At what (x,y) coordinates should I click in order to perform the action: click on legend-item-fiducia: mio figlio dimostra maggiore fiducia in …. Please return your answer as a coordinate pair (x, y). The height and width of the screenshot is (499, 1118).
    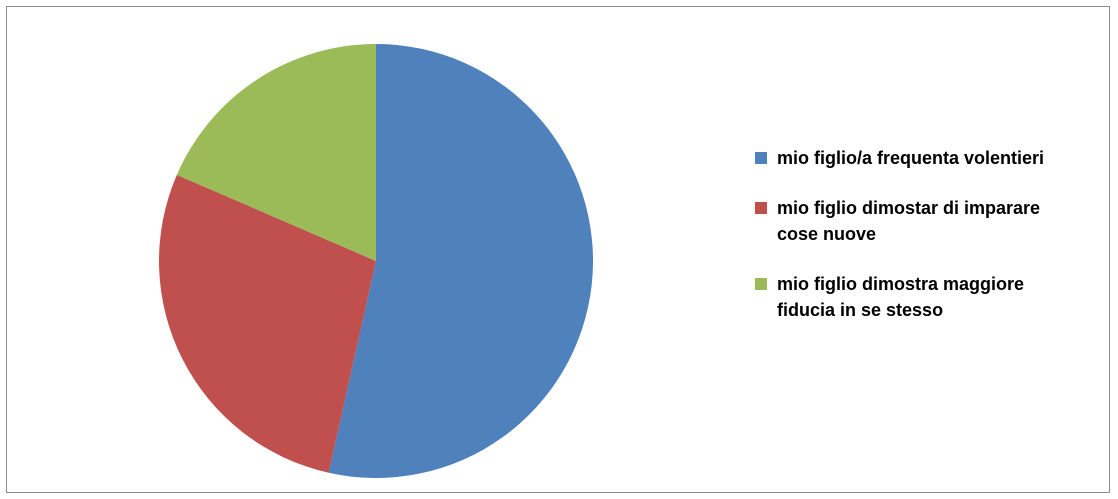
    Looking at the image, I should click on (905, 297).